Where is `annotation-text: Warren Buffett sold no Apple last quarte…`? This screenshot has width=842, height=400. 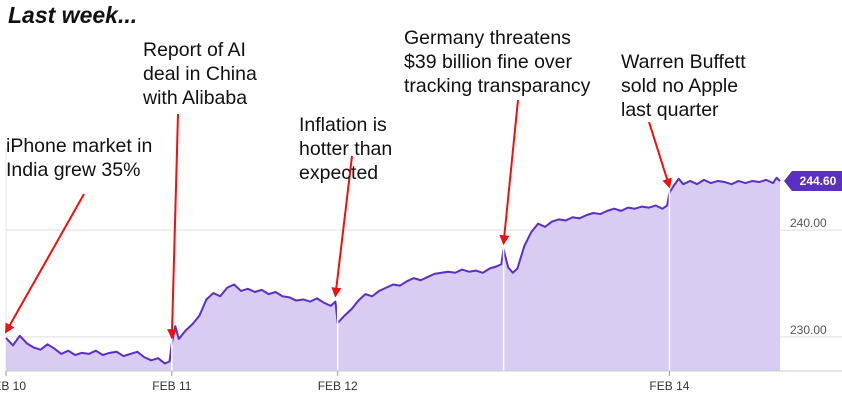 annotation-text: Warren Buffett sold no Apple last quarte… is located at coordinates (683, 86).